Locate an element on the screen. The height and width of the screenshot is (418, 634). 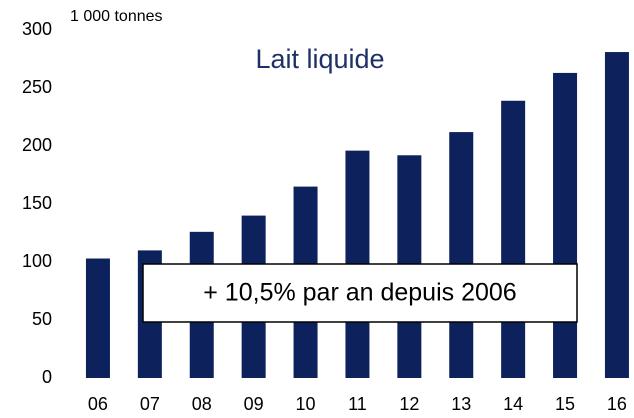
y-tick-label: 150 is located at coordinates (37, 203).